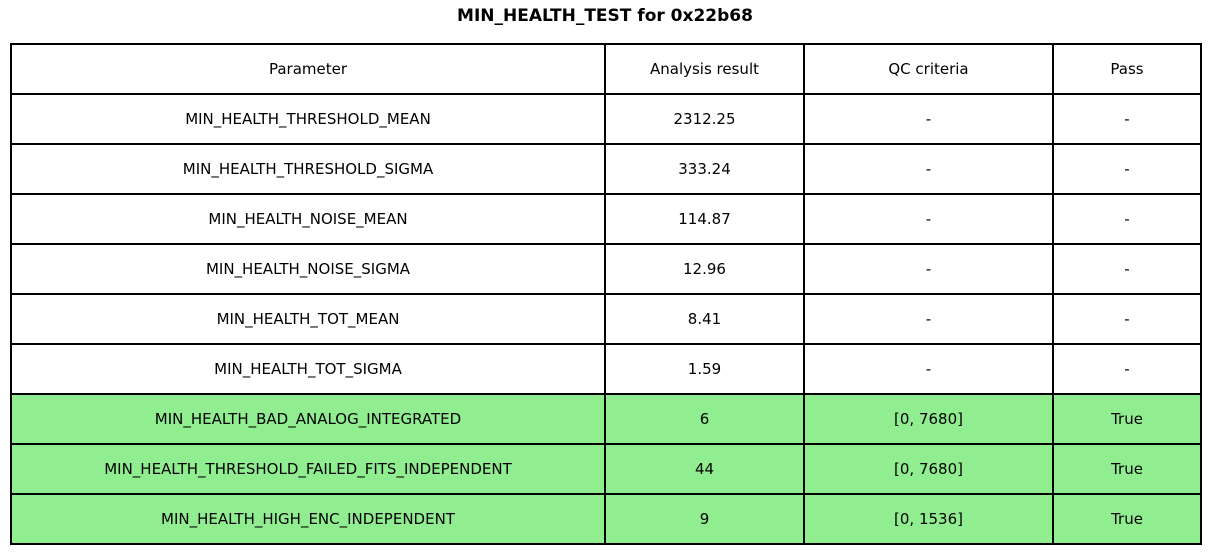 This screenshot has width=1210, height=553. What do you see at coordinates (308, 219) in the screenshot?
I see `parameter-cell: MIN_HEALTH_NOISE_MEAN` at bounding box center [308, 219].